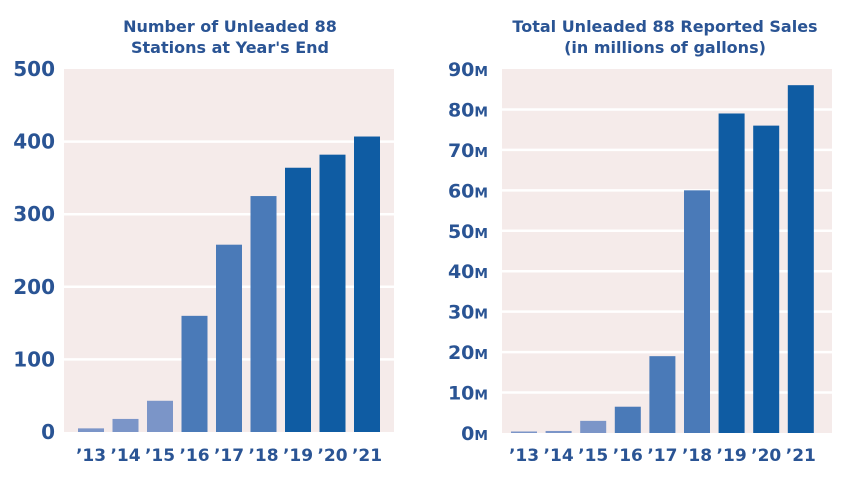 The image size is (864, 483). What do you see at coordinates (665, 47) in the screenshot?
I see `chart-2-title-line-2: (in millions of gallons)` at bounding box center [665, 47].